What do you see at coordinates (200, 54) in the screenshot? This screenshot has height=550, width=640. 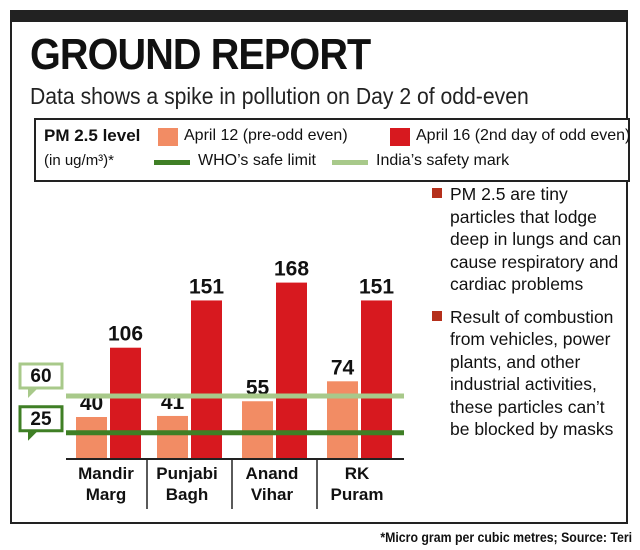 I see `page-title: GROUND REPORT` at bounding box center [200, 54].